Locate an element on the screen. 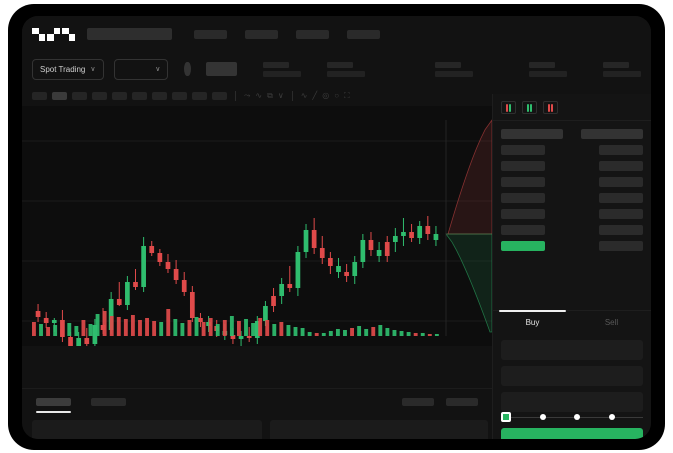 The width and height of the screenshot is (673, 453). okx-logo is located at coordinates (53, 34).